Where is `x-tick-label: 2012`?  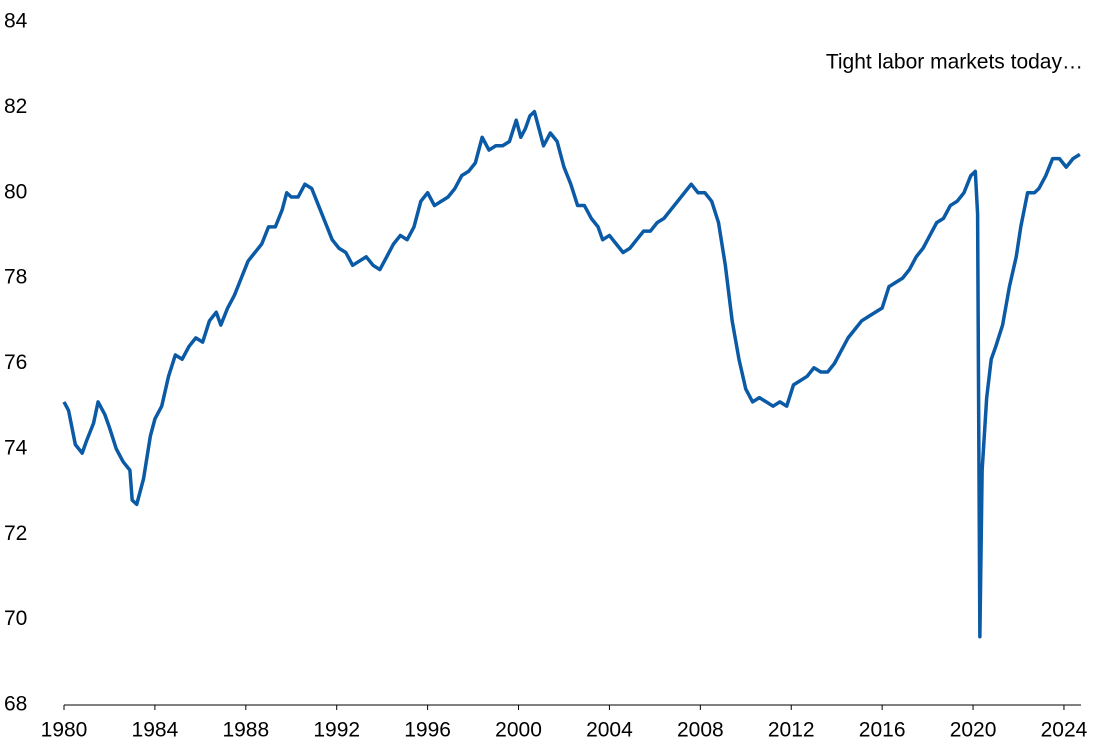
x-tick-label: 2012 is located at coordinates (791, 730).